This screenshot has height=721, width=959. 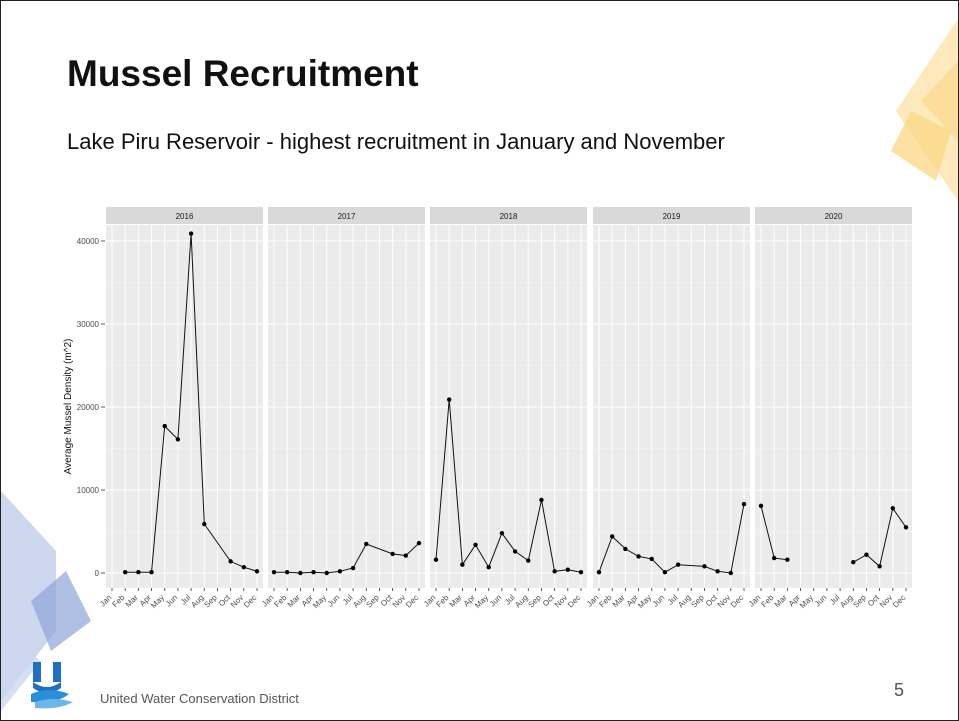 I want to click on panel-strip-label: 2017, so click(x=347, y=216).